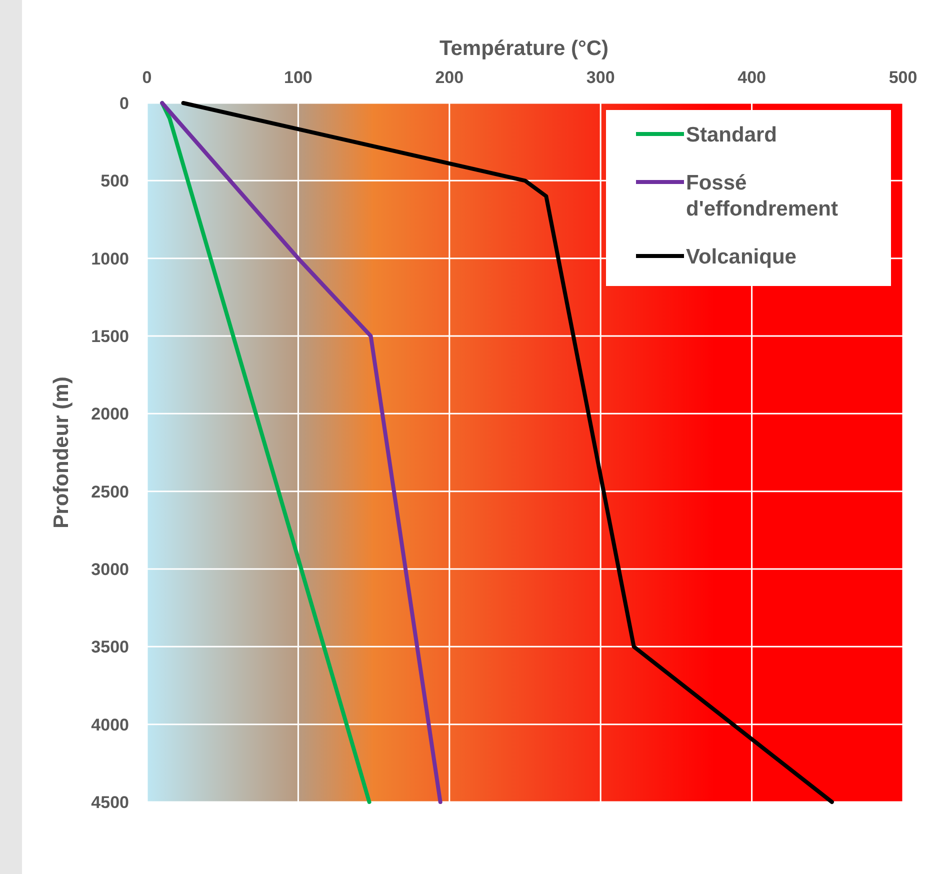 This screenshot has width=944, height=874. What do you see at coordinates (762, 195) in the screenshot?
I see `legend-label: Fossé d'effondrement` at bounding box center [762, 195].